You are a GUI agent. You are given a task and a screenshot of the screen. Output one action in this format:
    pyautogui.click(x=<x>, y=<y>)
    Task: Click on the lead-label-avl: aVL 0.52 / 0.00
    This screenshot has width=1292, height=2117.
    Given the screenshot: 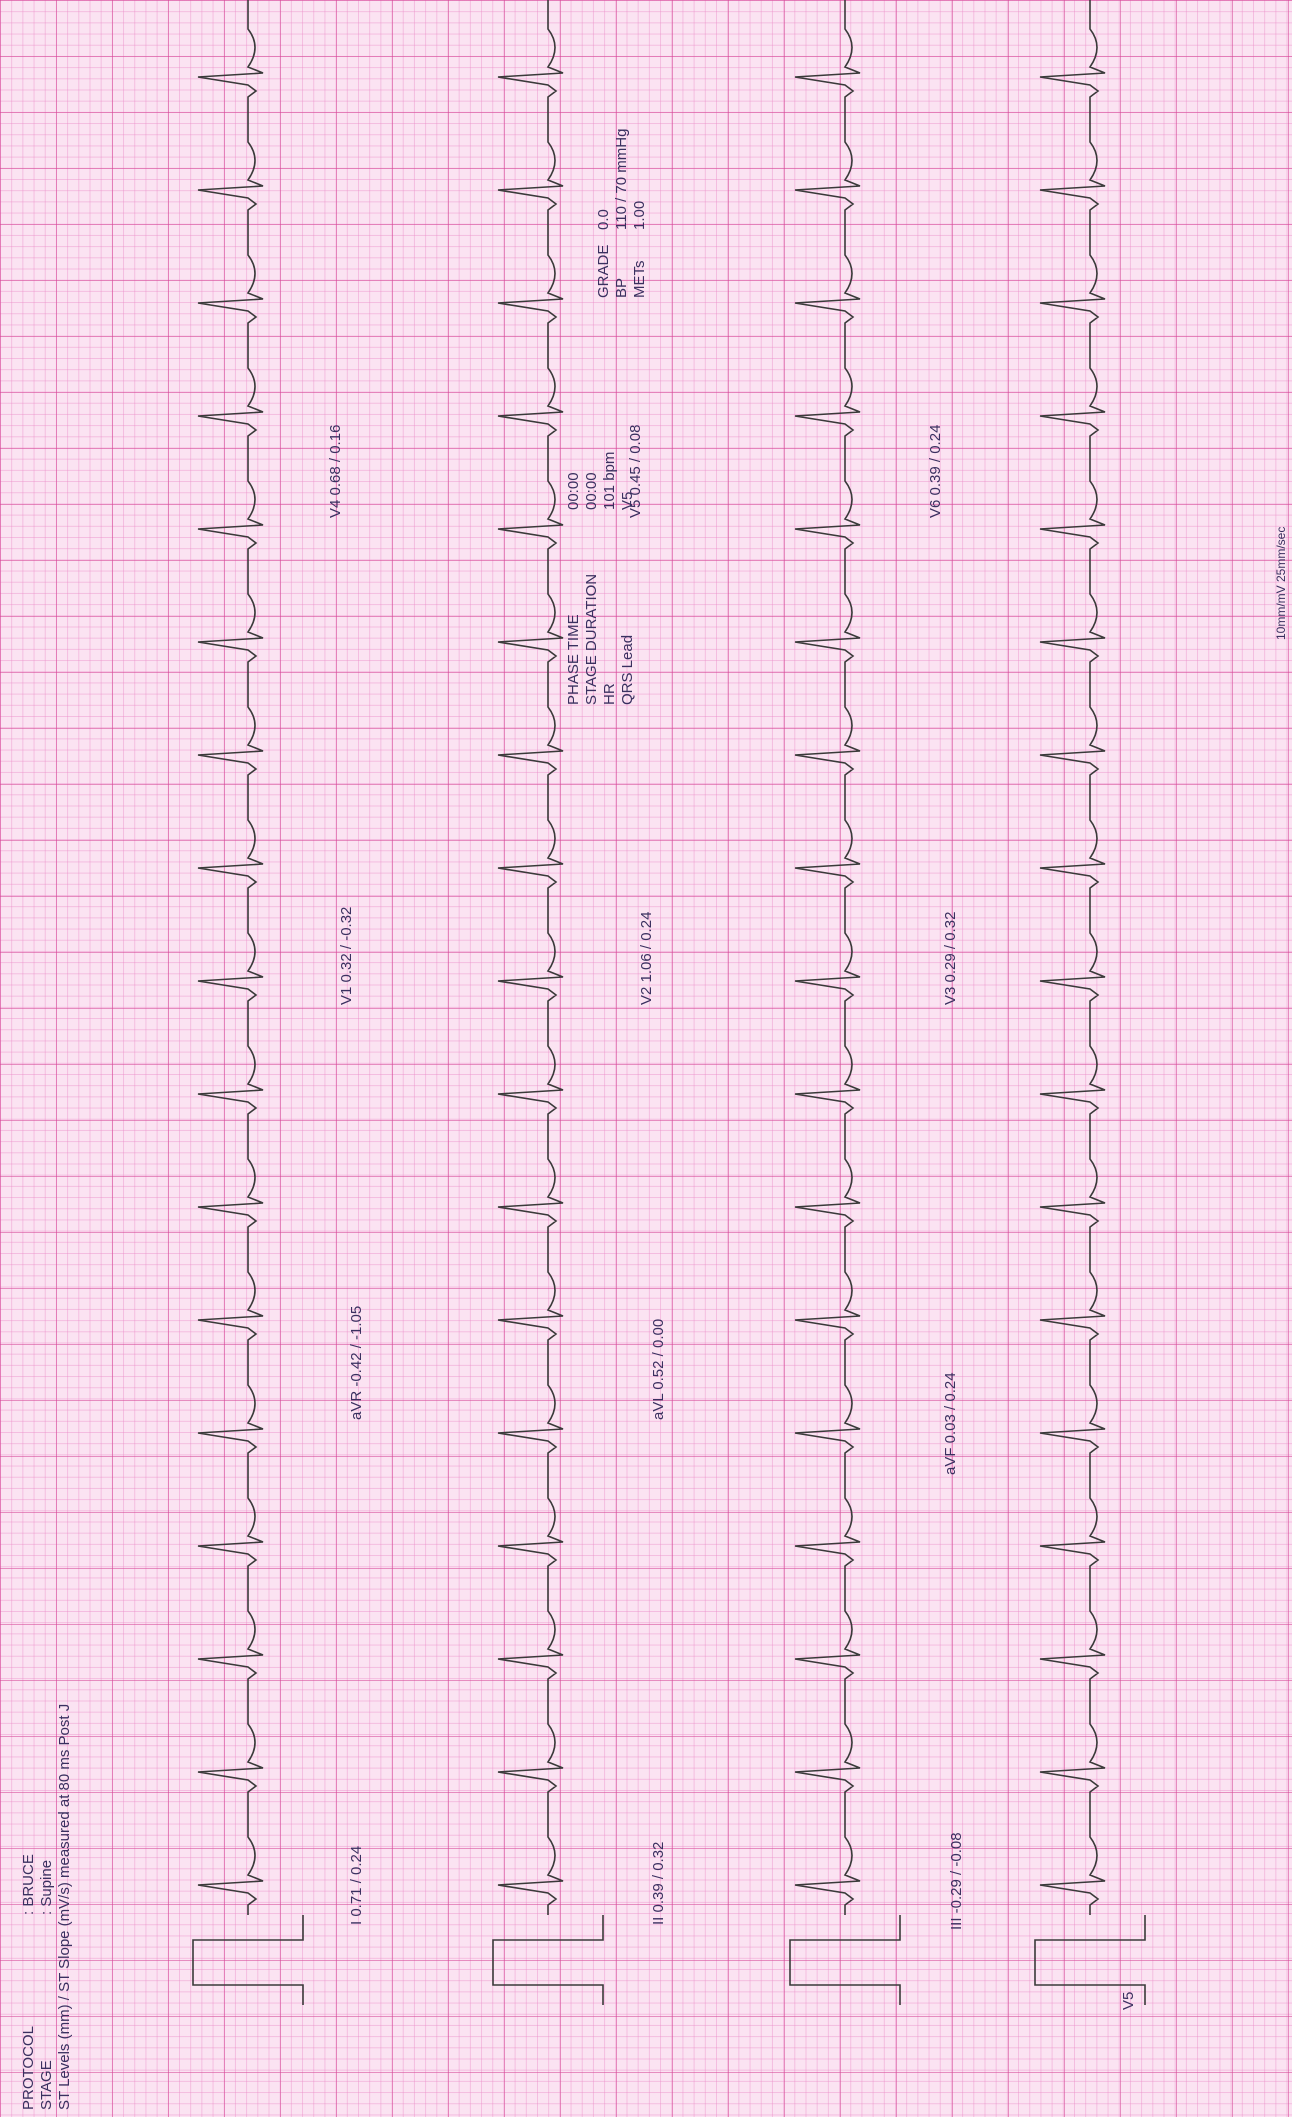 What is the action you would take?
    pyautogui.click(x=658, y=1369)
    